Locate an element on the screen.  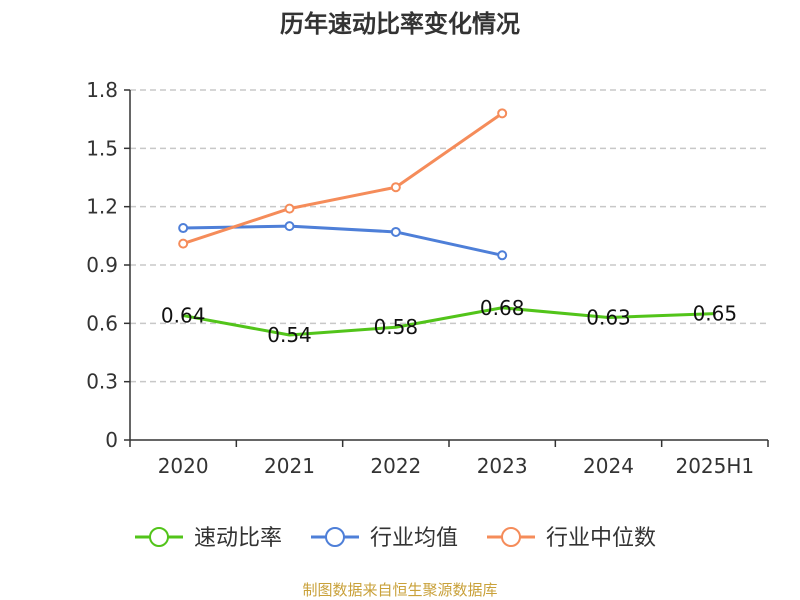
legend-item-1: 行业均值 is located at coordinates (384, 538).